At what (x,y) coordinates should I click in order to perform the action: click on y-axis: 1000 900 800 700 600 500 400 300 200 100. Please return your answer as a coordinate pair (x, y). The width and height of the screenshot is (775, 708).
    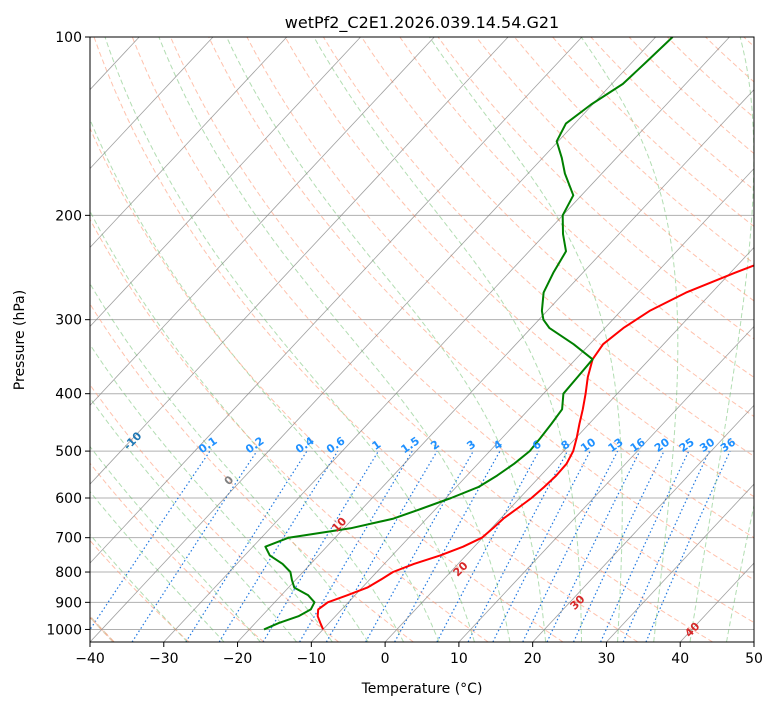
    Looking at the image, I should click on (68, 334).